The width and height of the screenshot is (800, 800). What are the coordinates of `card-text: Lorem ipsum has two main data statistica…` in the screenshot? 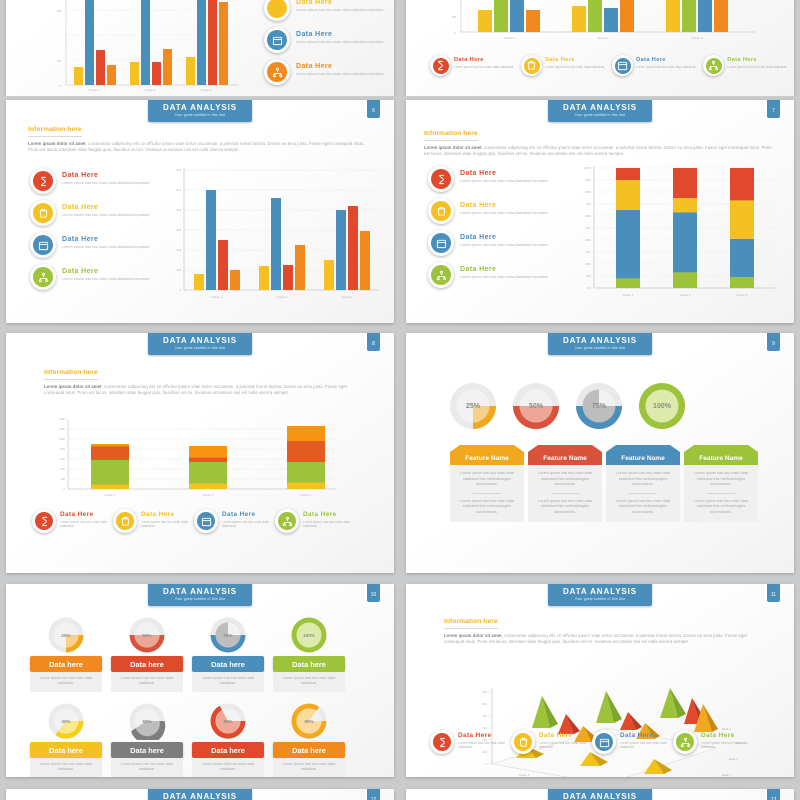 It's located at (643, 479).